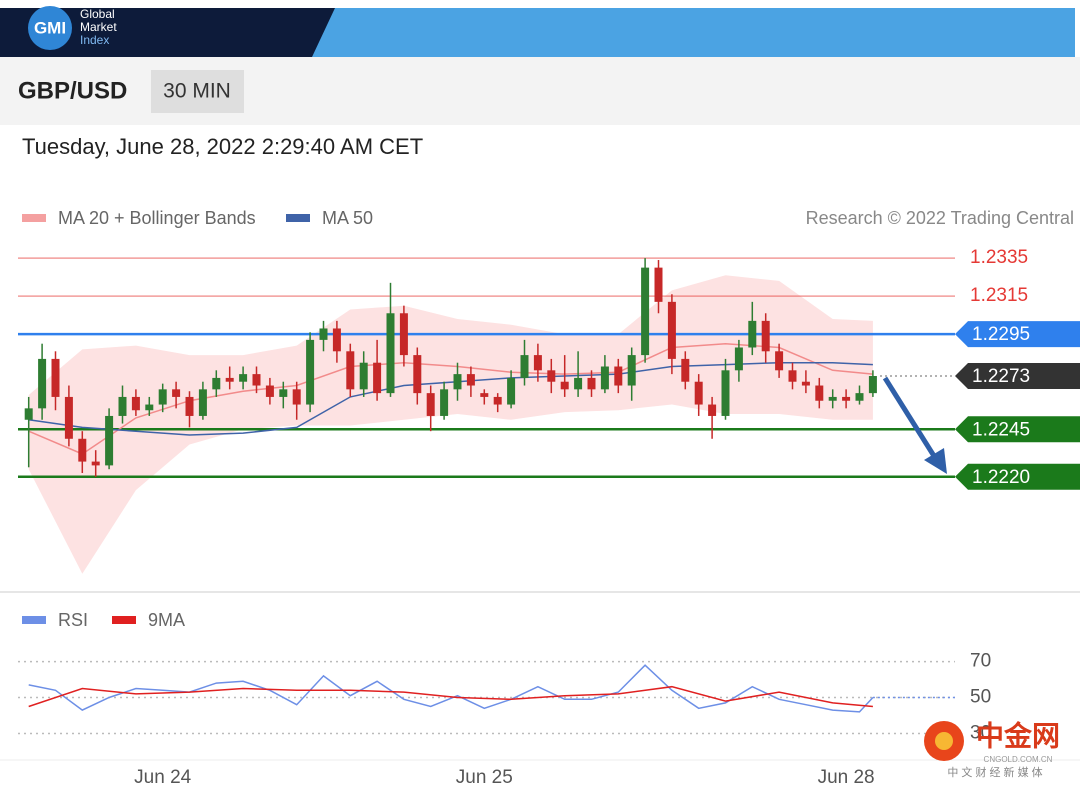 This screenshot has height=791, width=1080. I want to click on level-label: 1.2273, so click(1001, 376).